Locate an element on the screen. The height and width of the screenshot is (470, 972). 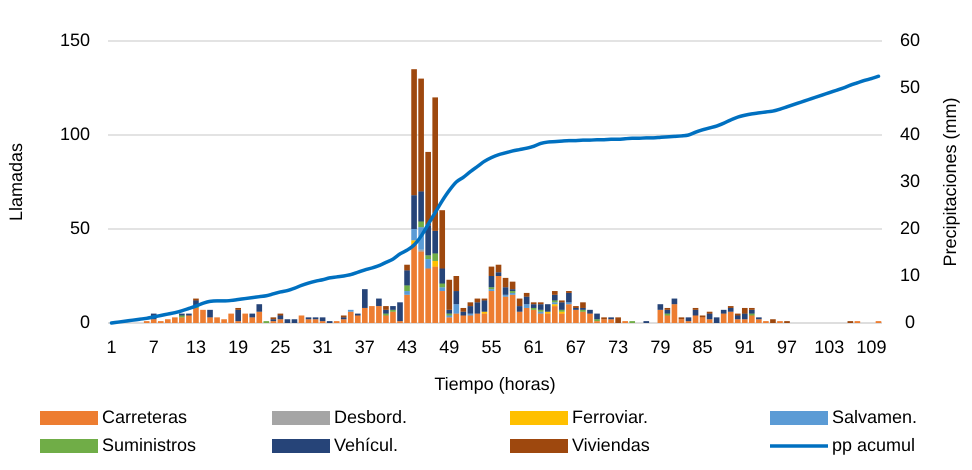
legend-label: Viviendas is located at coordinates (611, 444).